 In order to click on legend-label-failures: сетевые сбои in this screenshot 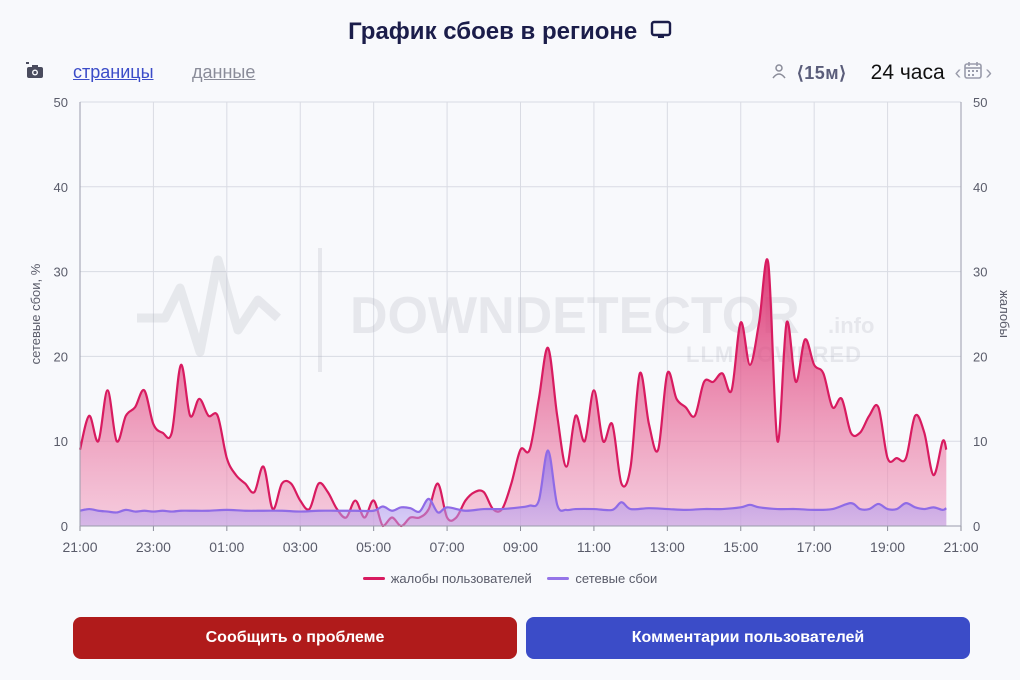, I will do `click(616, 578)`.